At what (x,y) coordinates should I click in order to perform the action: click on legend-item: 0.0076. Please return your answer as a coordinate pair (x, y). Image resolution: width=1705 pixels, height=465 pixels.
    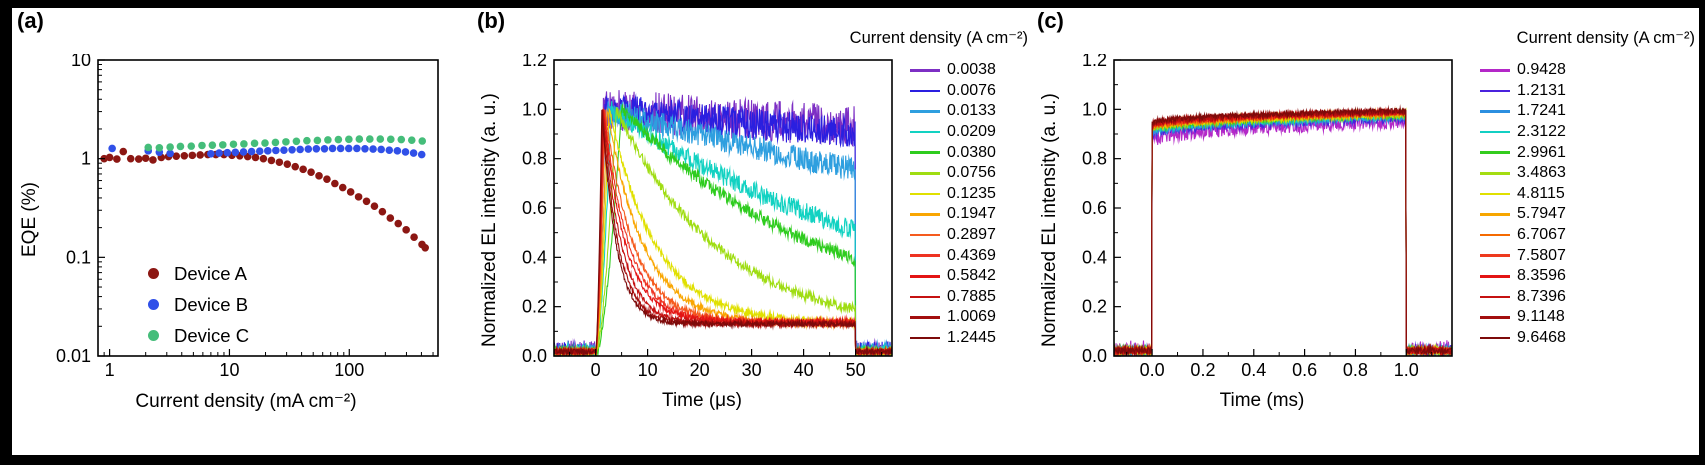
    Looking at the image, I should click on (953, 91).